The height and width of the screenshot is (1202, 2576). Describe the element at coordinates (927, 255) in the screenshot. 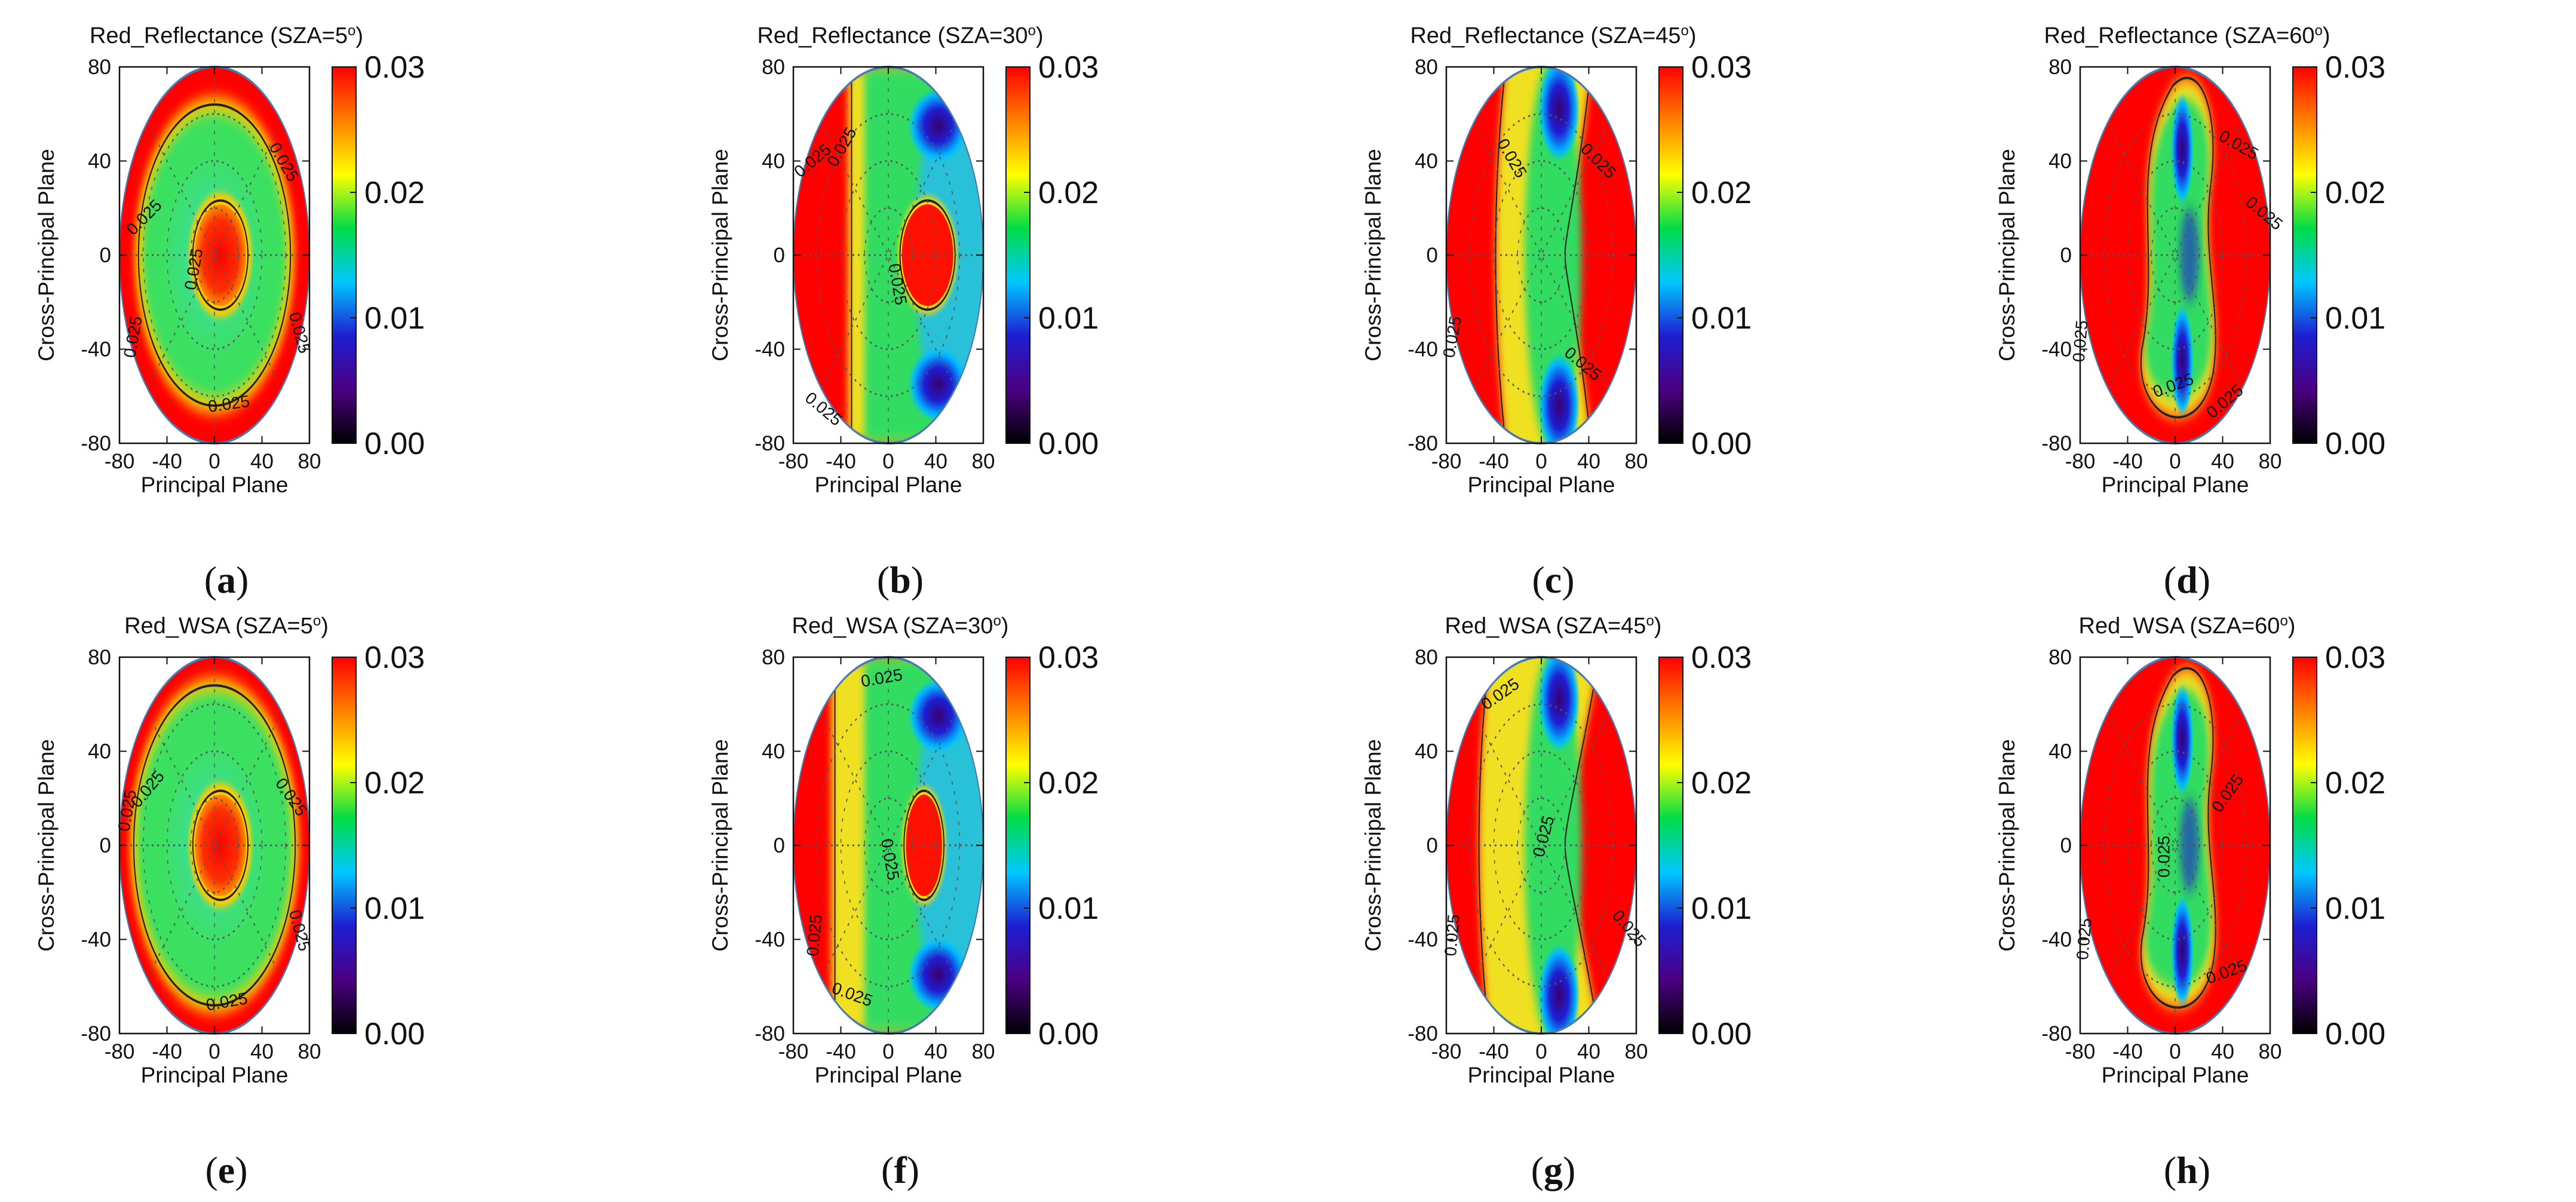

I see `heatmap-hotspot` at that location.